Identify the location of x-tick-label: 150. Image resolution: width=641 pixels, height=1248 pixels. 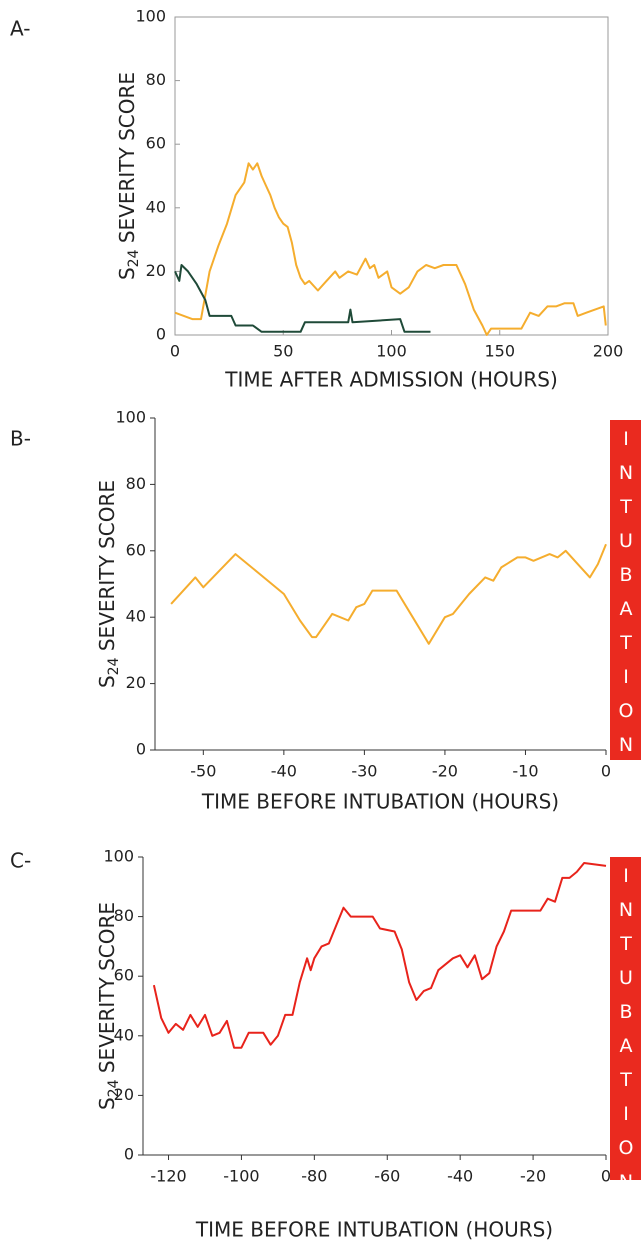
(499, 351).